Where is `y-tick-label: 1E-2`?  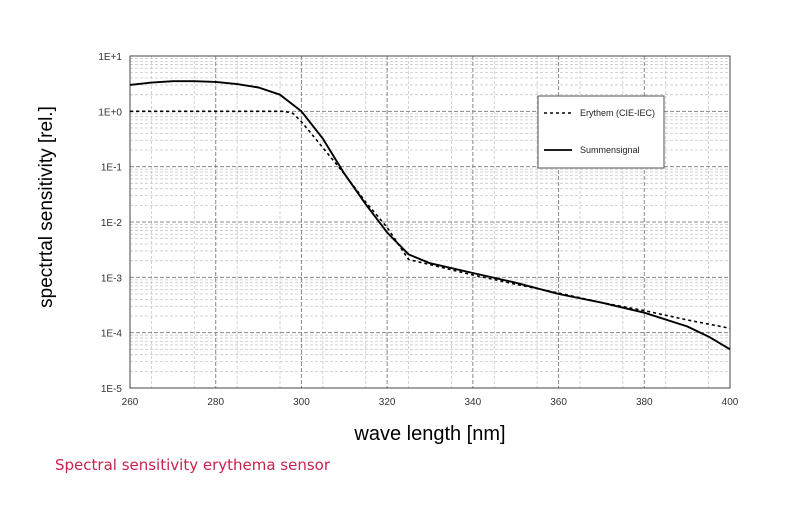
y-tick-label: 1E-2 is located at coordinates (112, 223).